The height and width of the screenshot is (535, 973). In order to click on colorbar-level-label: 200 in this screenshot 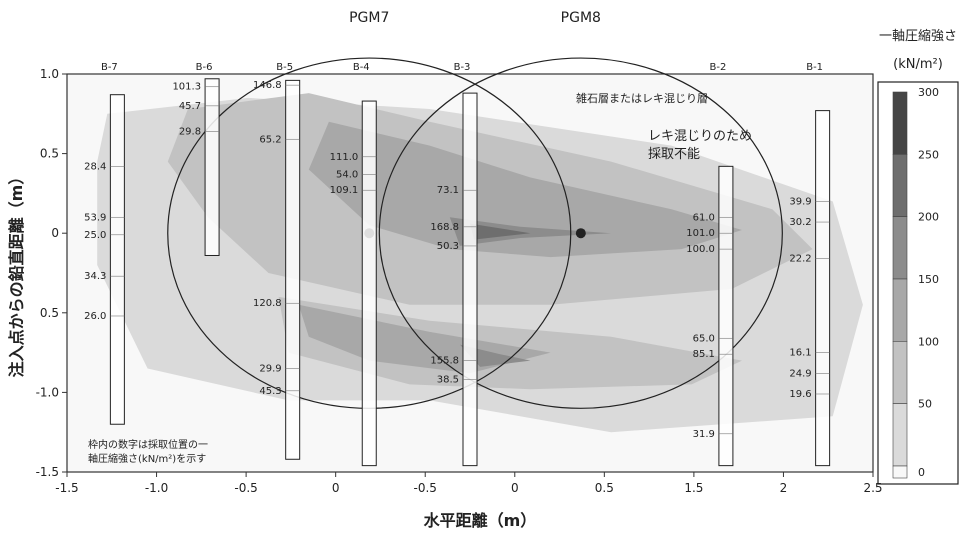, I will do `click(928, 217)`.